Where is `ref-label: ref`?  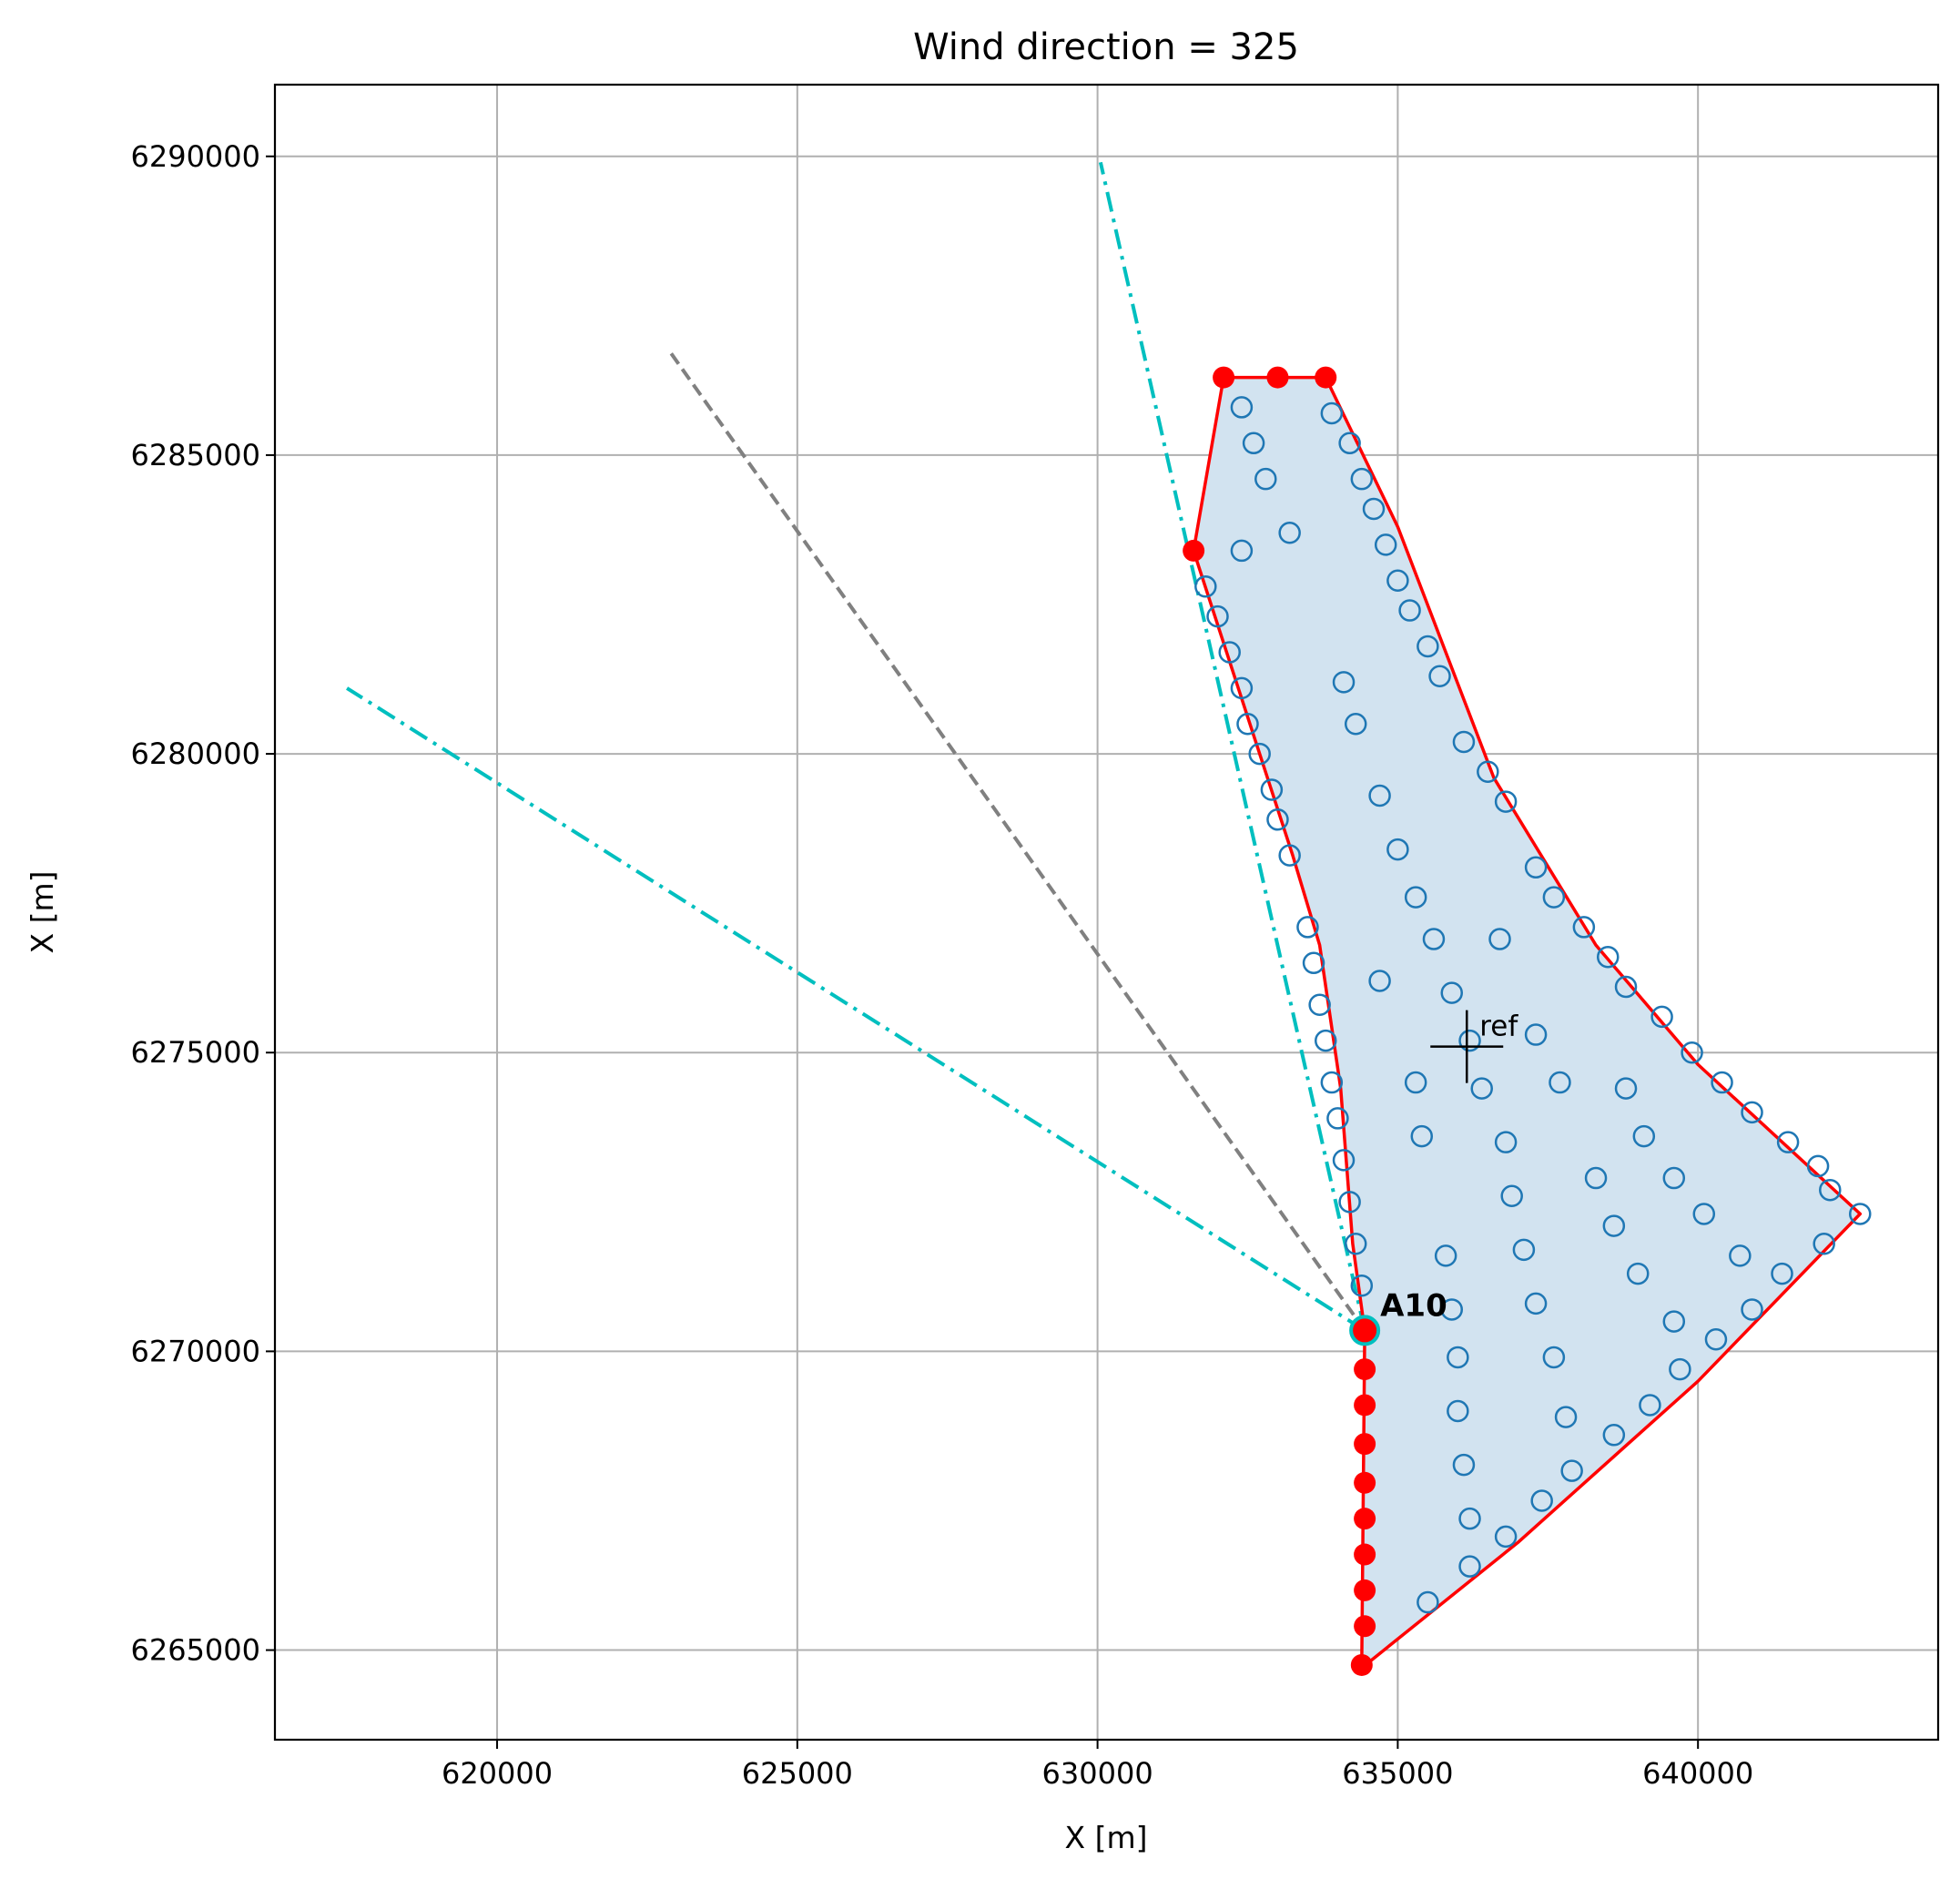
ref-label: ref is located at coordinates (1498, 1027).